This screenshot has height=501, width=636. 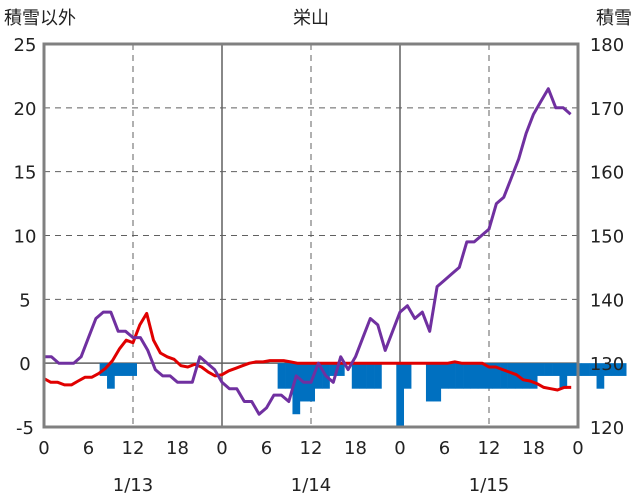 I want to click on left-tick-label: 0, so click(x=24, y=364).